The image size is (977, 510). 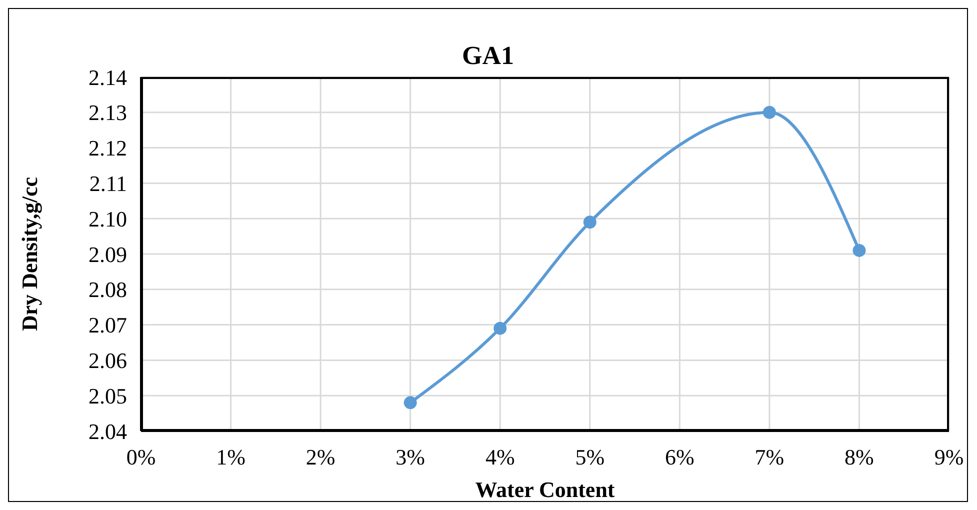 I want to click on x-axis-title: Water Content, so click(x=545, y=489).